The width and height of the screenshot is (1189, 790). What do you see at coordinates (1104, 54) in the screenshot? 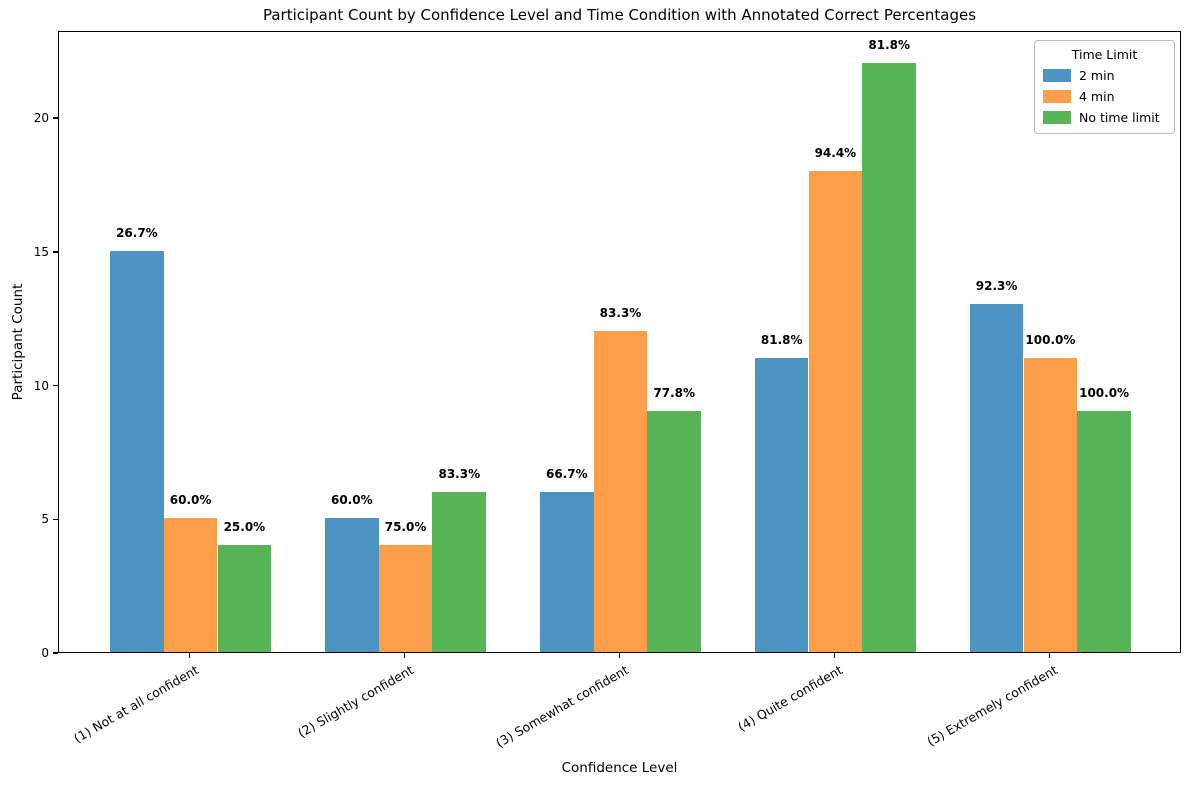
I see `legend-title: Time Limit` at bounding box center [1104, 54].